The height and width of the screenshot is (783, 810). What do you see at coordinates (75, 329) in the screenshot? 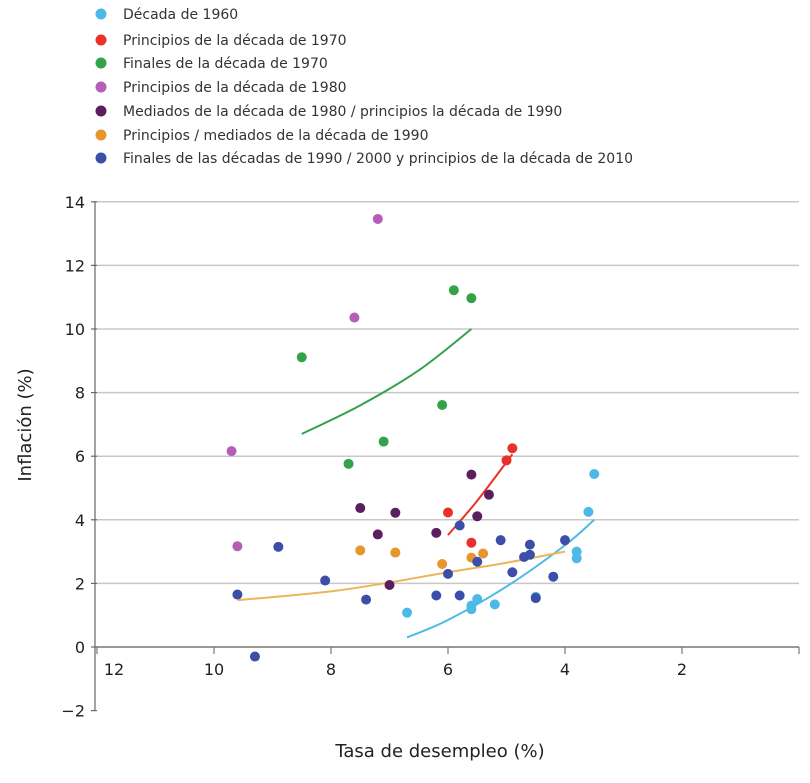
I see `y-tick-label: 10` at bounding box center [75, 329].